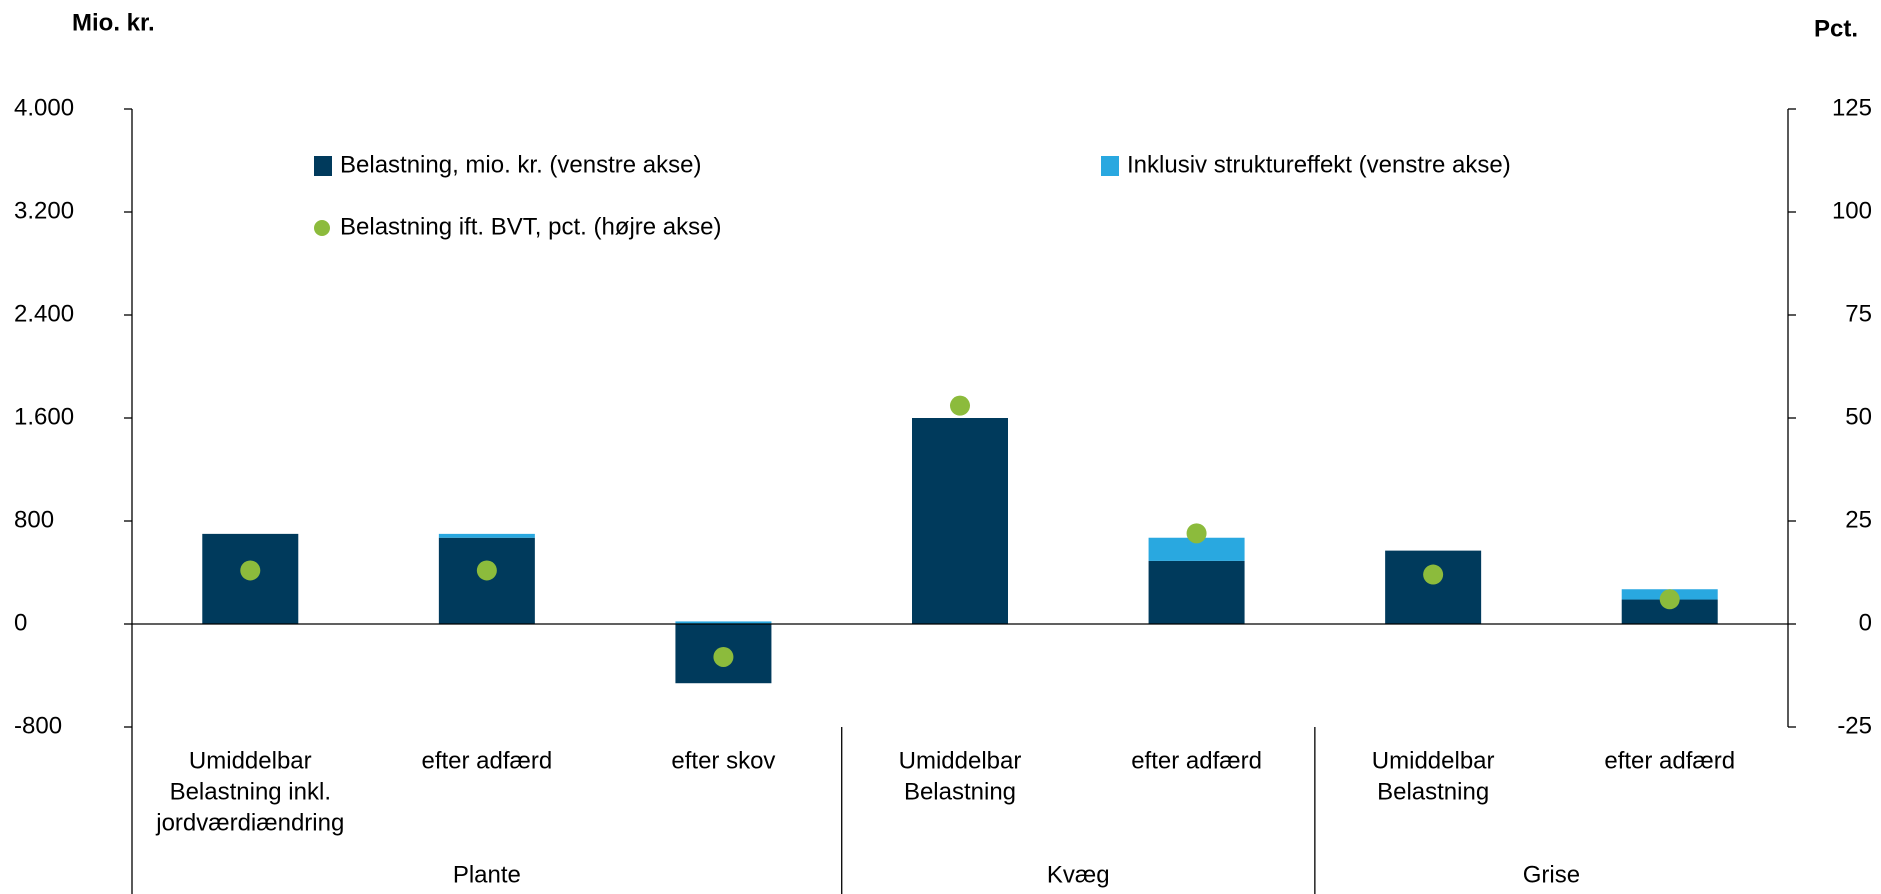 This screenshot has height=894, width=1881. I want to click on y-tick-label: 0, so click(20, 622).